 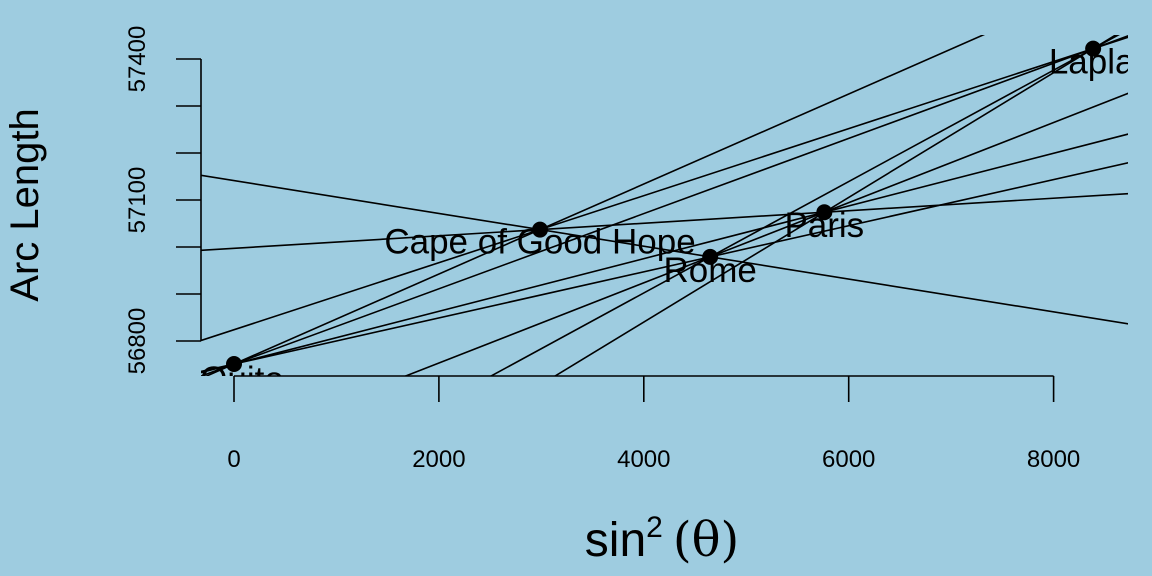 What do you see at coordinates (438, 459) in the screenshot?
I see `x-tick-label: 2000` at bounding box center [438, 459].